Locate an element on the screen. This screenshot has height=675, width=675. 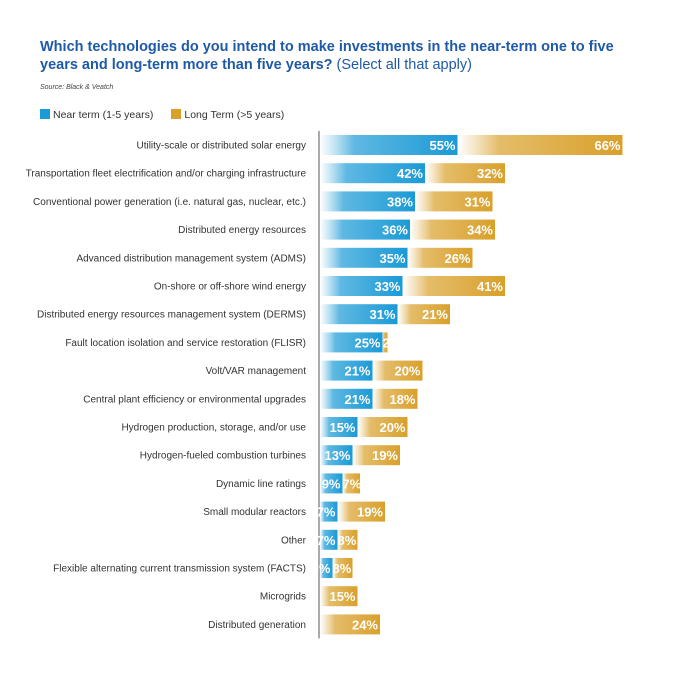
data-label: 34% is located at coordinates (480, 230).